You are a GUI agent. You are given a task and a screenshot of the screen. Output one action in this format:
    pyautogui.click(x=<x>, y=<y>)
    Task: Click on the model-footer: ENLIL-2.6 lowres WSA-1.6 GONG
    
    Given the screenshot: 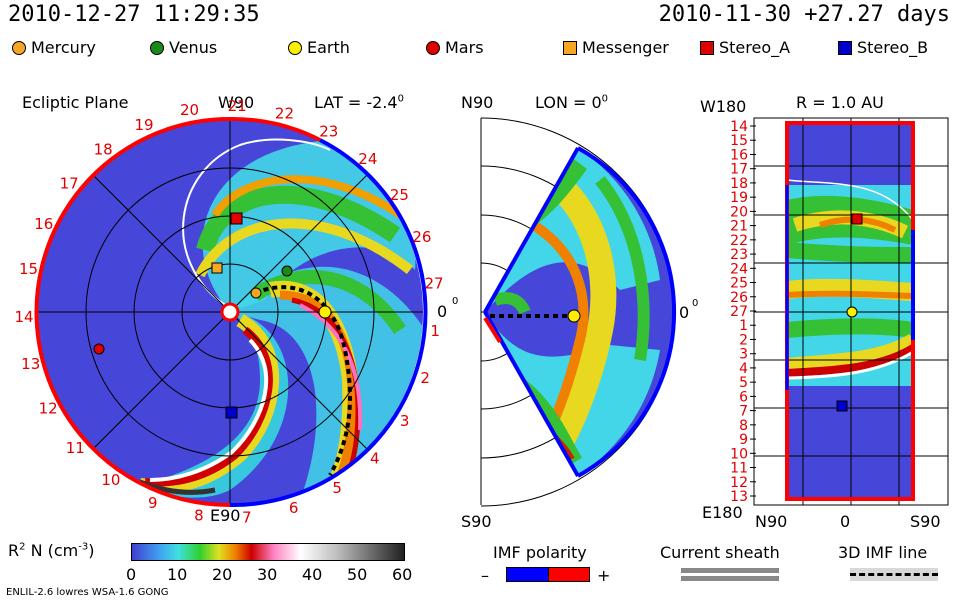 What is the action you would take?
    pyautogui.click(x=87, y=592)
    